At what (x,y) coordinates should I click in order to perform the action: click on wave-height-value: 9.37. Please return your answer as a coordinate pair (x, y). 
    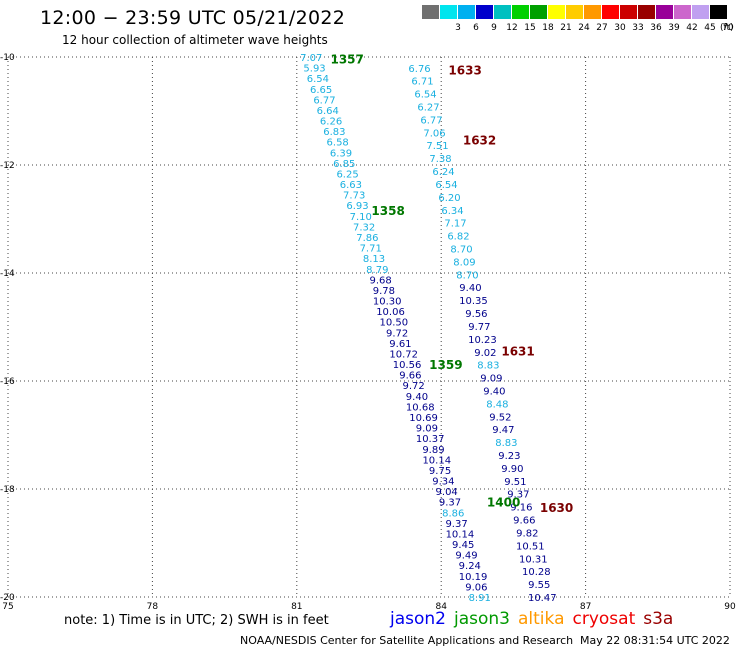
    Looking at the image, I should click on (518, 495).